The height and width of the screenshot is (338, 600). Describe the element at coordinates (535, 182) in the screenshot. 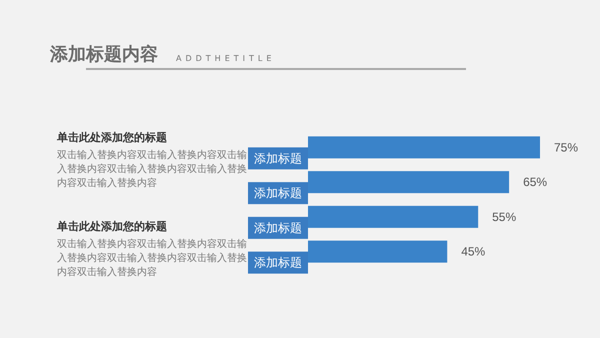

I see `data-label: 65%` at that location.